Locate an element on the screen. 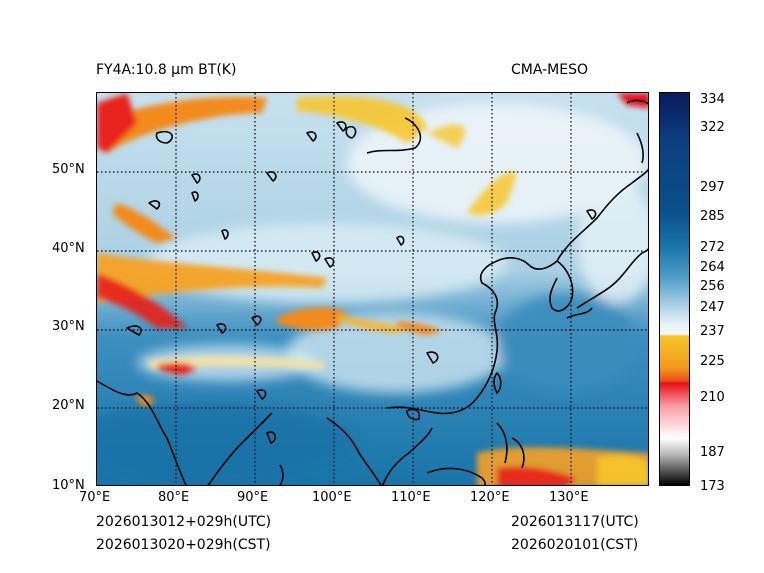  lon-label-110: 110°E is located at coordinates (411, 497).